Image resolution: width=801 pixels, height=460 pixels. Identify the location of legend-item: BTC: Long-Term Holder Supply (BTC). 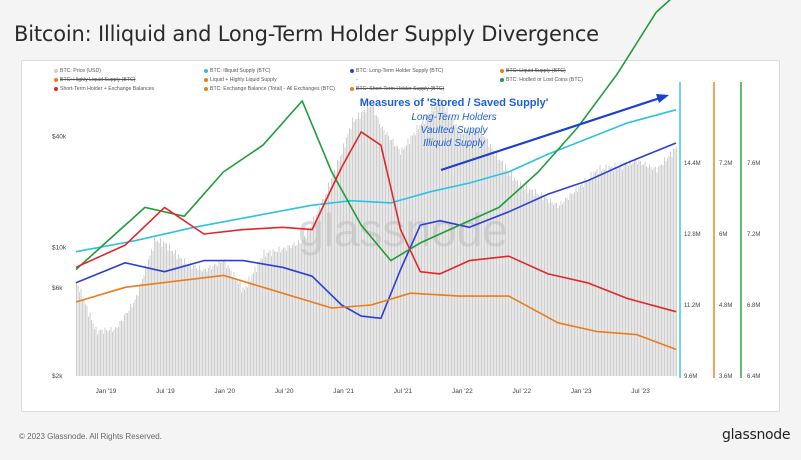
(396, 71).